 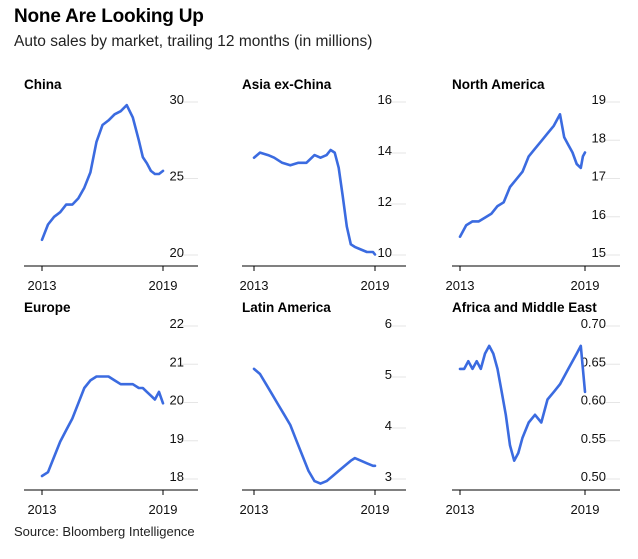 I want to click on y-tick-label-latin-america: 6, so click(x=388, y=323).